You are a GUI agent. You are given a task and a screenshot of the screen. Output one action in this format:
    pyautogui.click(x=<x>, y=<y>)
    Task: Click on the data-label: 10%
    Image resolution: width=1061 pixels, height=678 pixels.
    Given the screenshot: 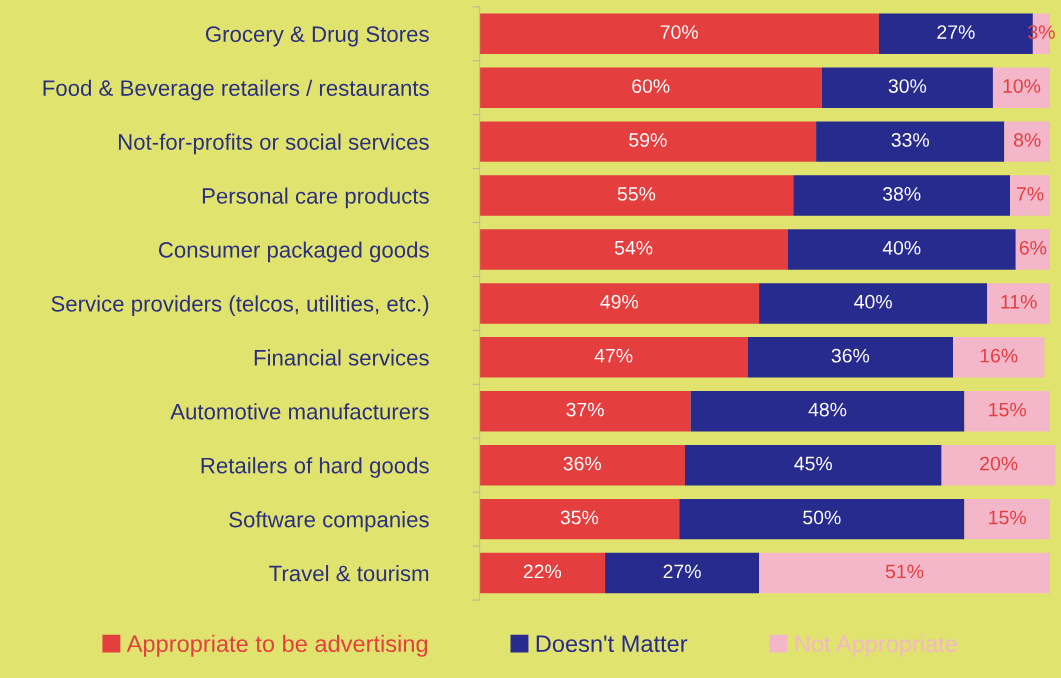 What is the action you would take?
    pyautogui.click(x=1022, y=86)
    